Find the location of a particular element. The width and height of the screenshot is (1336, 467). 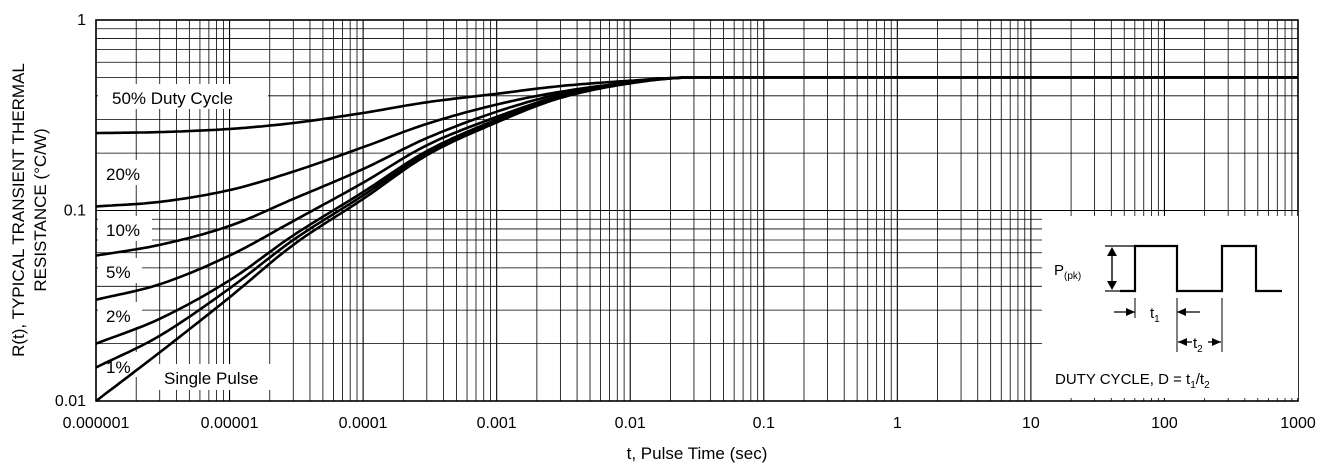

series-label-20pct: 20% is located at coordinates (123, 174).